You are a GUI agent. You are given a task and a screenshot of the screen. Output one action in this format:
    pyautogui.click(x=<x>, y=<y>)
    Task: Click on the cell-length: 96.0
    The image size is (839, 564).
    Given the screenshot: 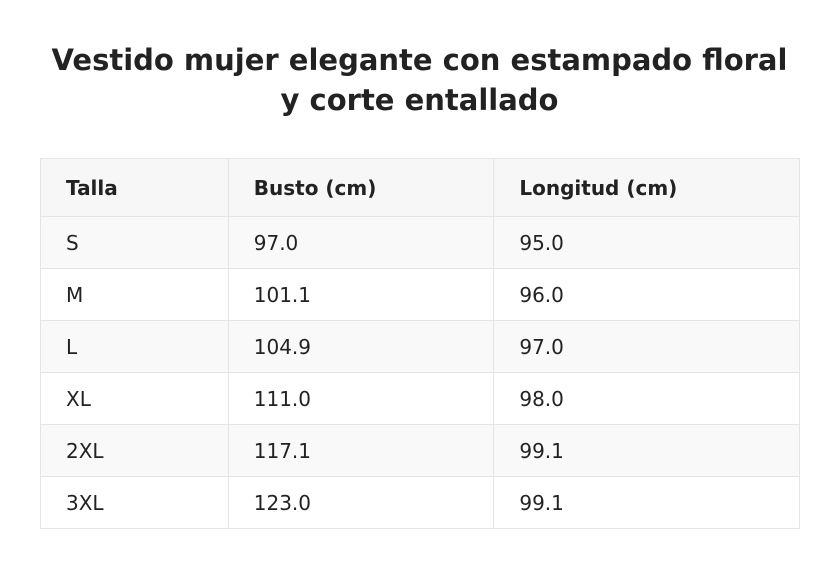 What is the action you would take?
    pyautogui.click(x=646, y=294)
    